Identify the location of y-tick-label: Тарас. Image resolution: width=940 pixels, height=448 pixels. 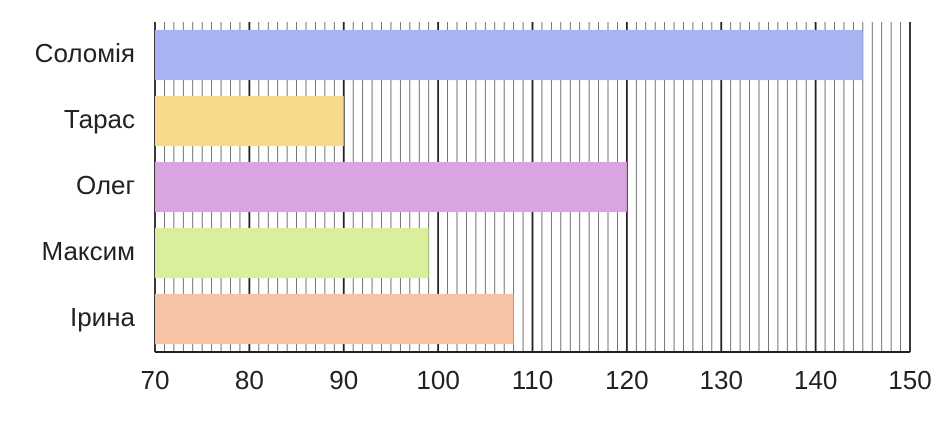
(99, 119).